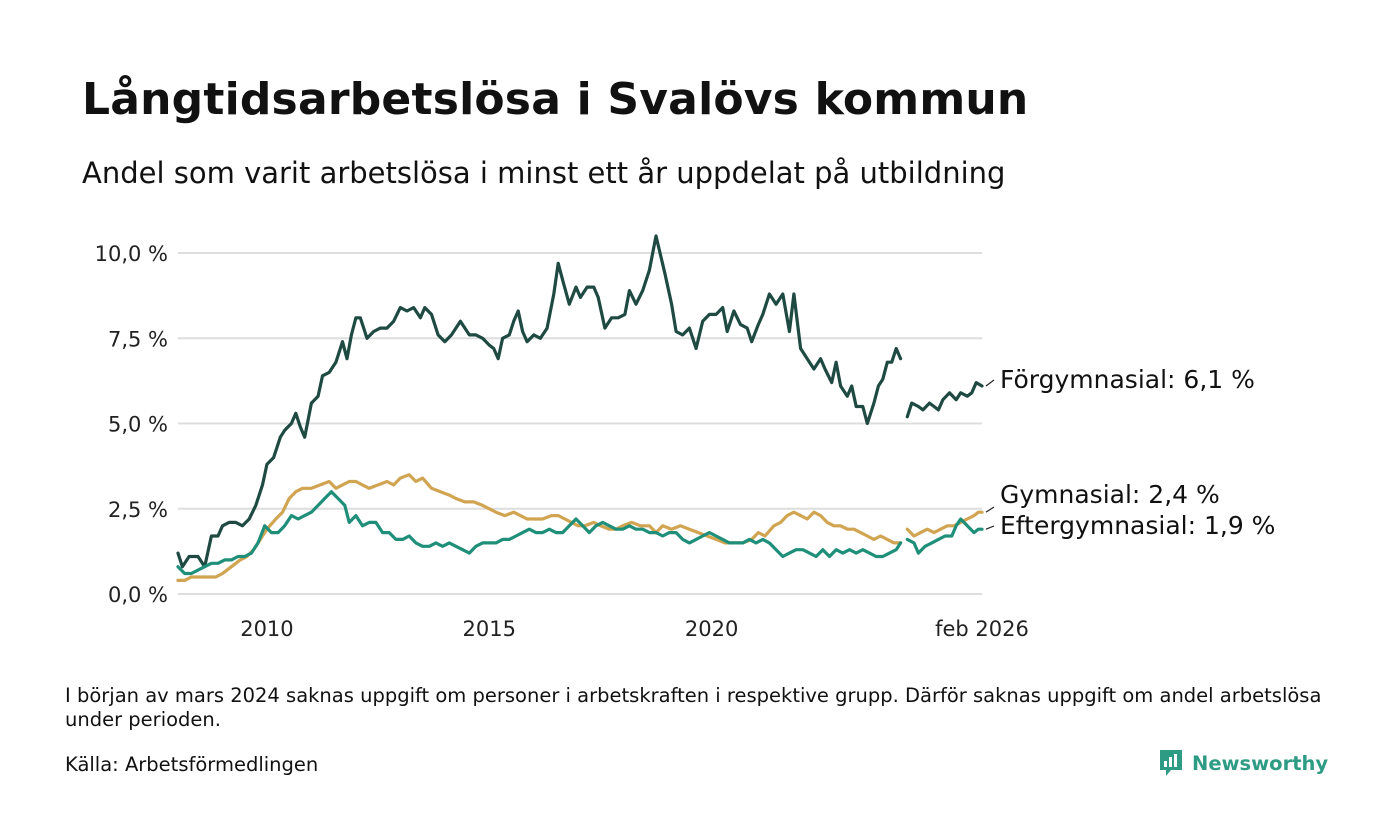 This screenshot has width=1400, height=840. Describe the element at coordinates (138, 595) in the screenshot. I see `y-tick-label: 0,0 %` at that location.